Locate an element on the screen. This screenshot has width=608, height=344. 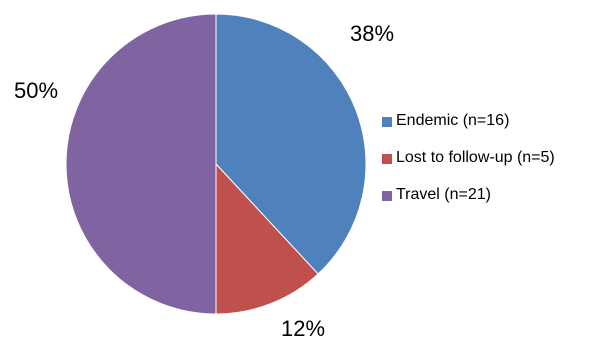
legend-label-endemic: Endemic (n=16) is located at coordinates (453, 120).